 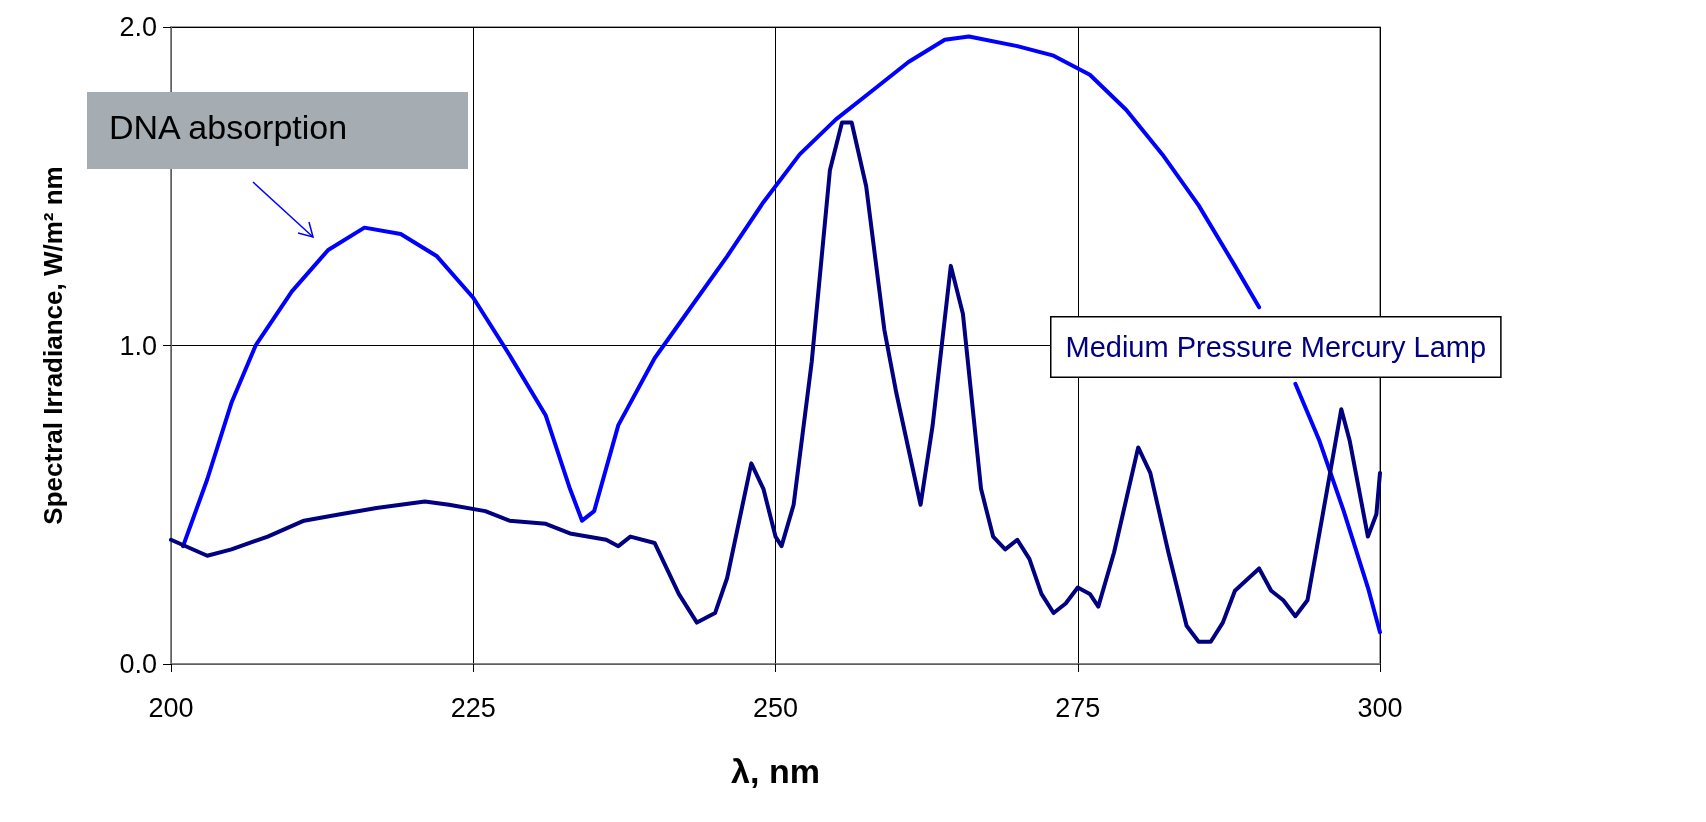 I want to click on x-axis-title: λ, nm, so click(x=775, y=771).